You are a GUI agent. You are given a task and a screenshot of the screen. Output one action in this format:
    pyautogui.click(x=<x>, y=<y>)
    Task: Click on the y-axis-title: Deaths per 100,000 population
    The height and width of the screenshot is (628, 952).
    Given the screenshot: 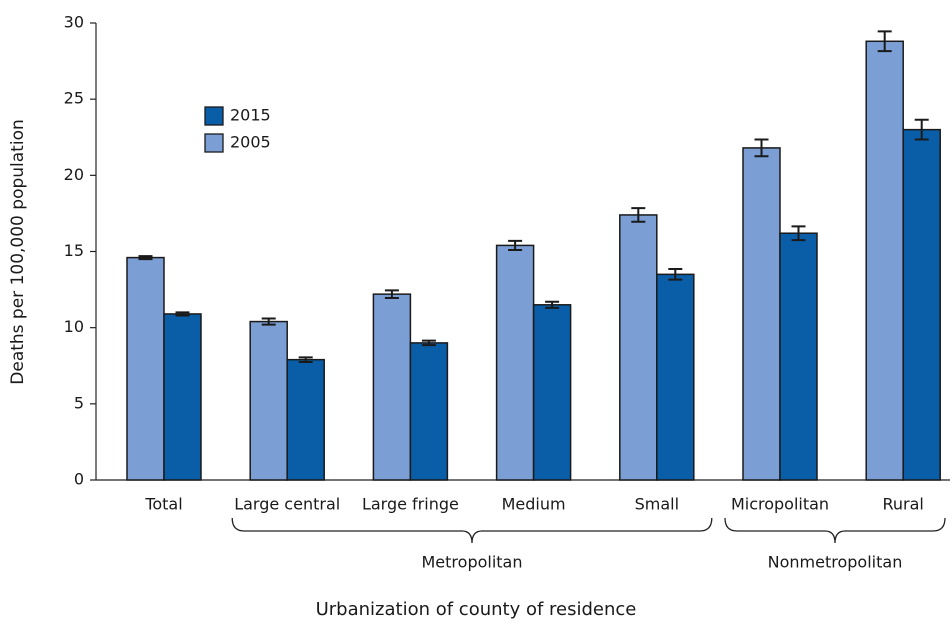 What is the action you would take?
    pyautogui.click(x=18, y=251)
    